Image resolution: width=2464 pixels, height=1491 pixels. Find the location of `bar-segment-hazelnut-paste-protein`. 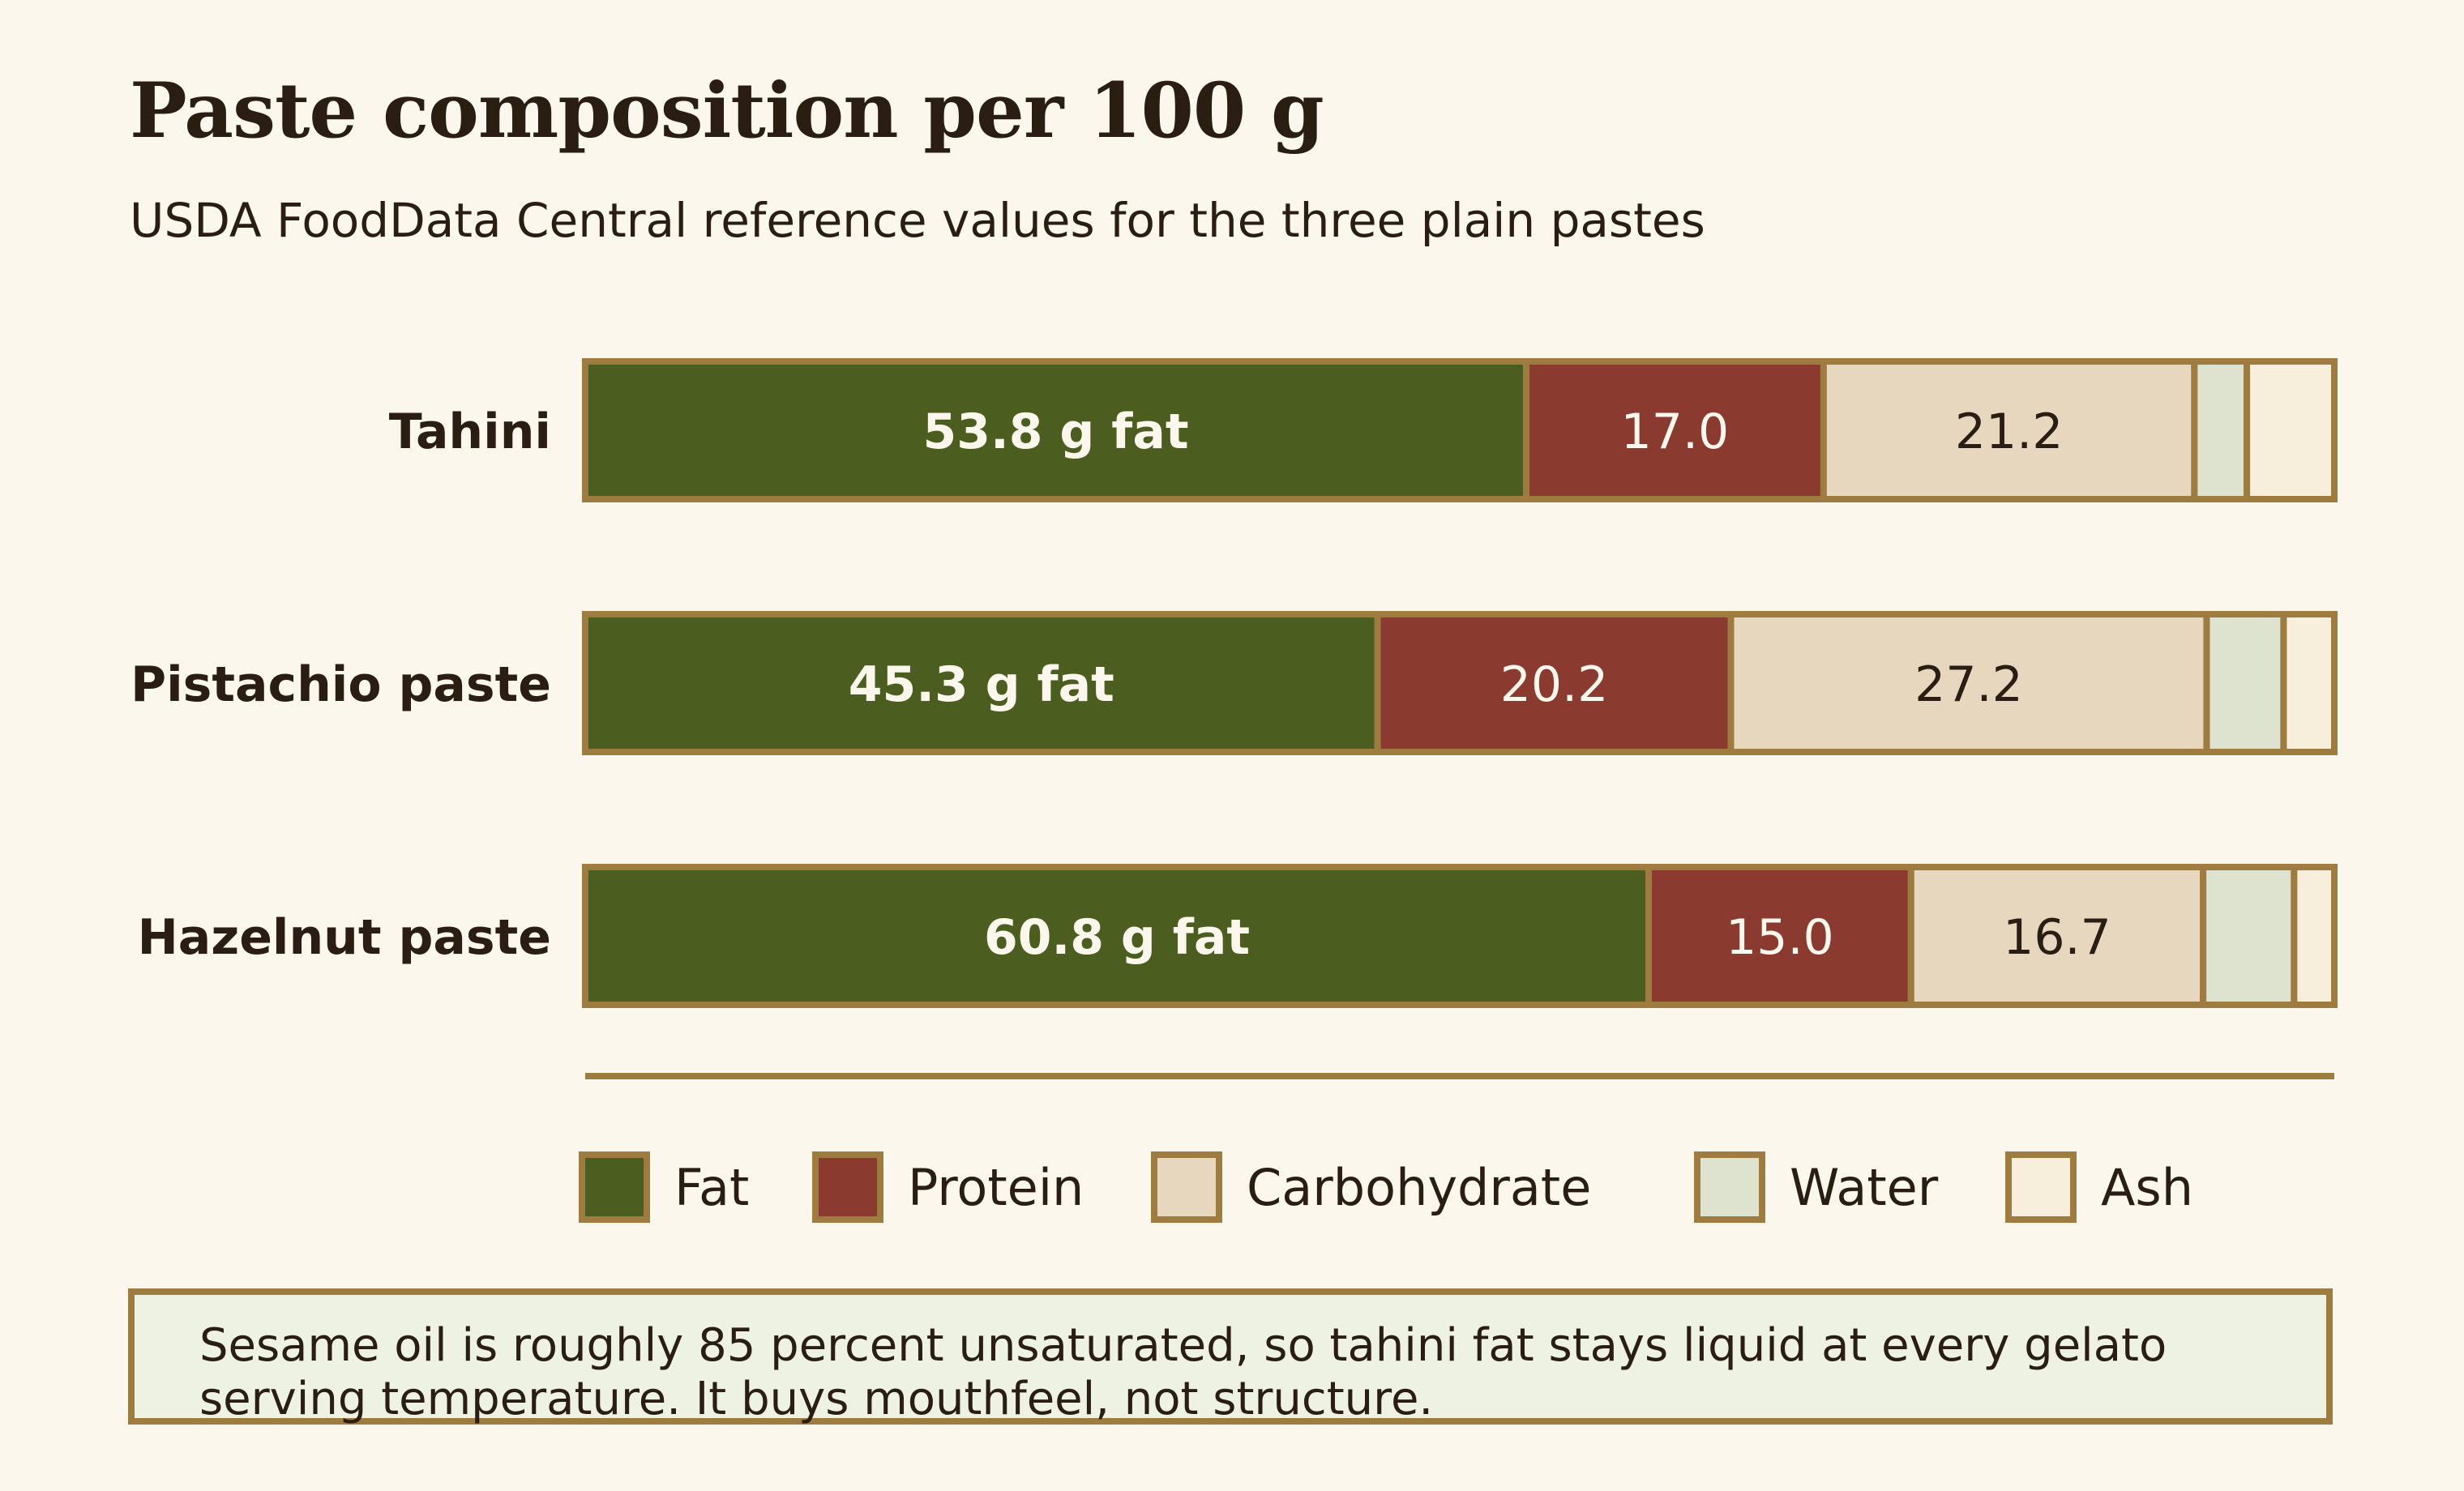

bar-segment-hazelnut-paste-protein is located at coordinates (1780, 936).